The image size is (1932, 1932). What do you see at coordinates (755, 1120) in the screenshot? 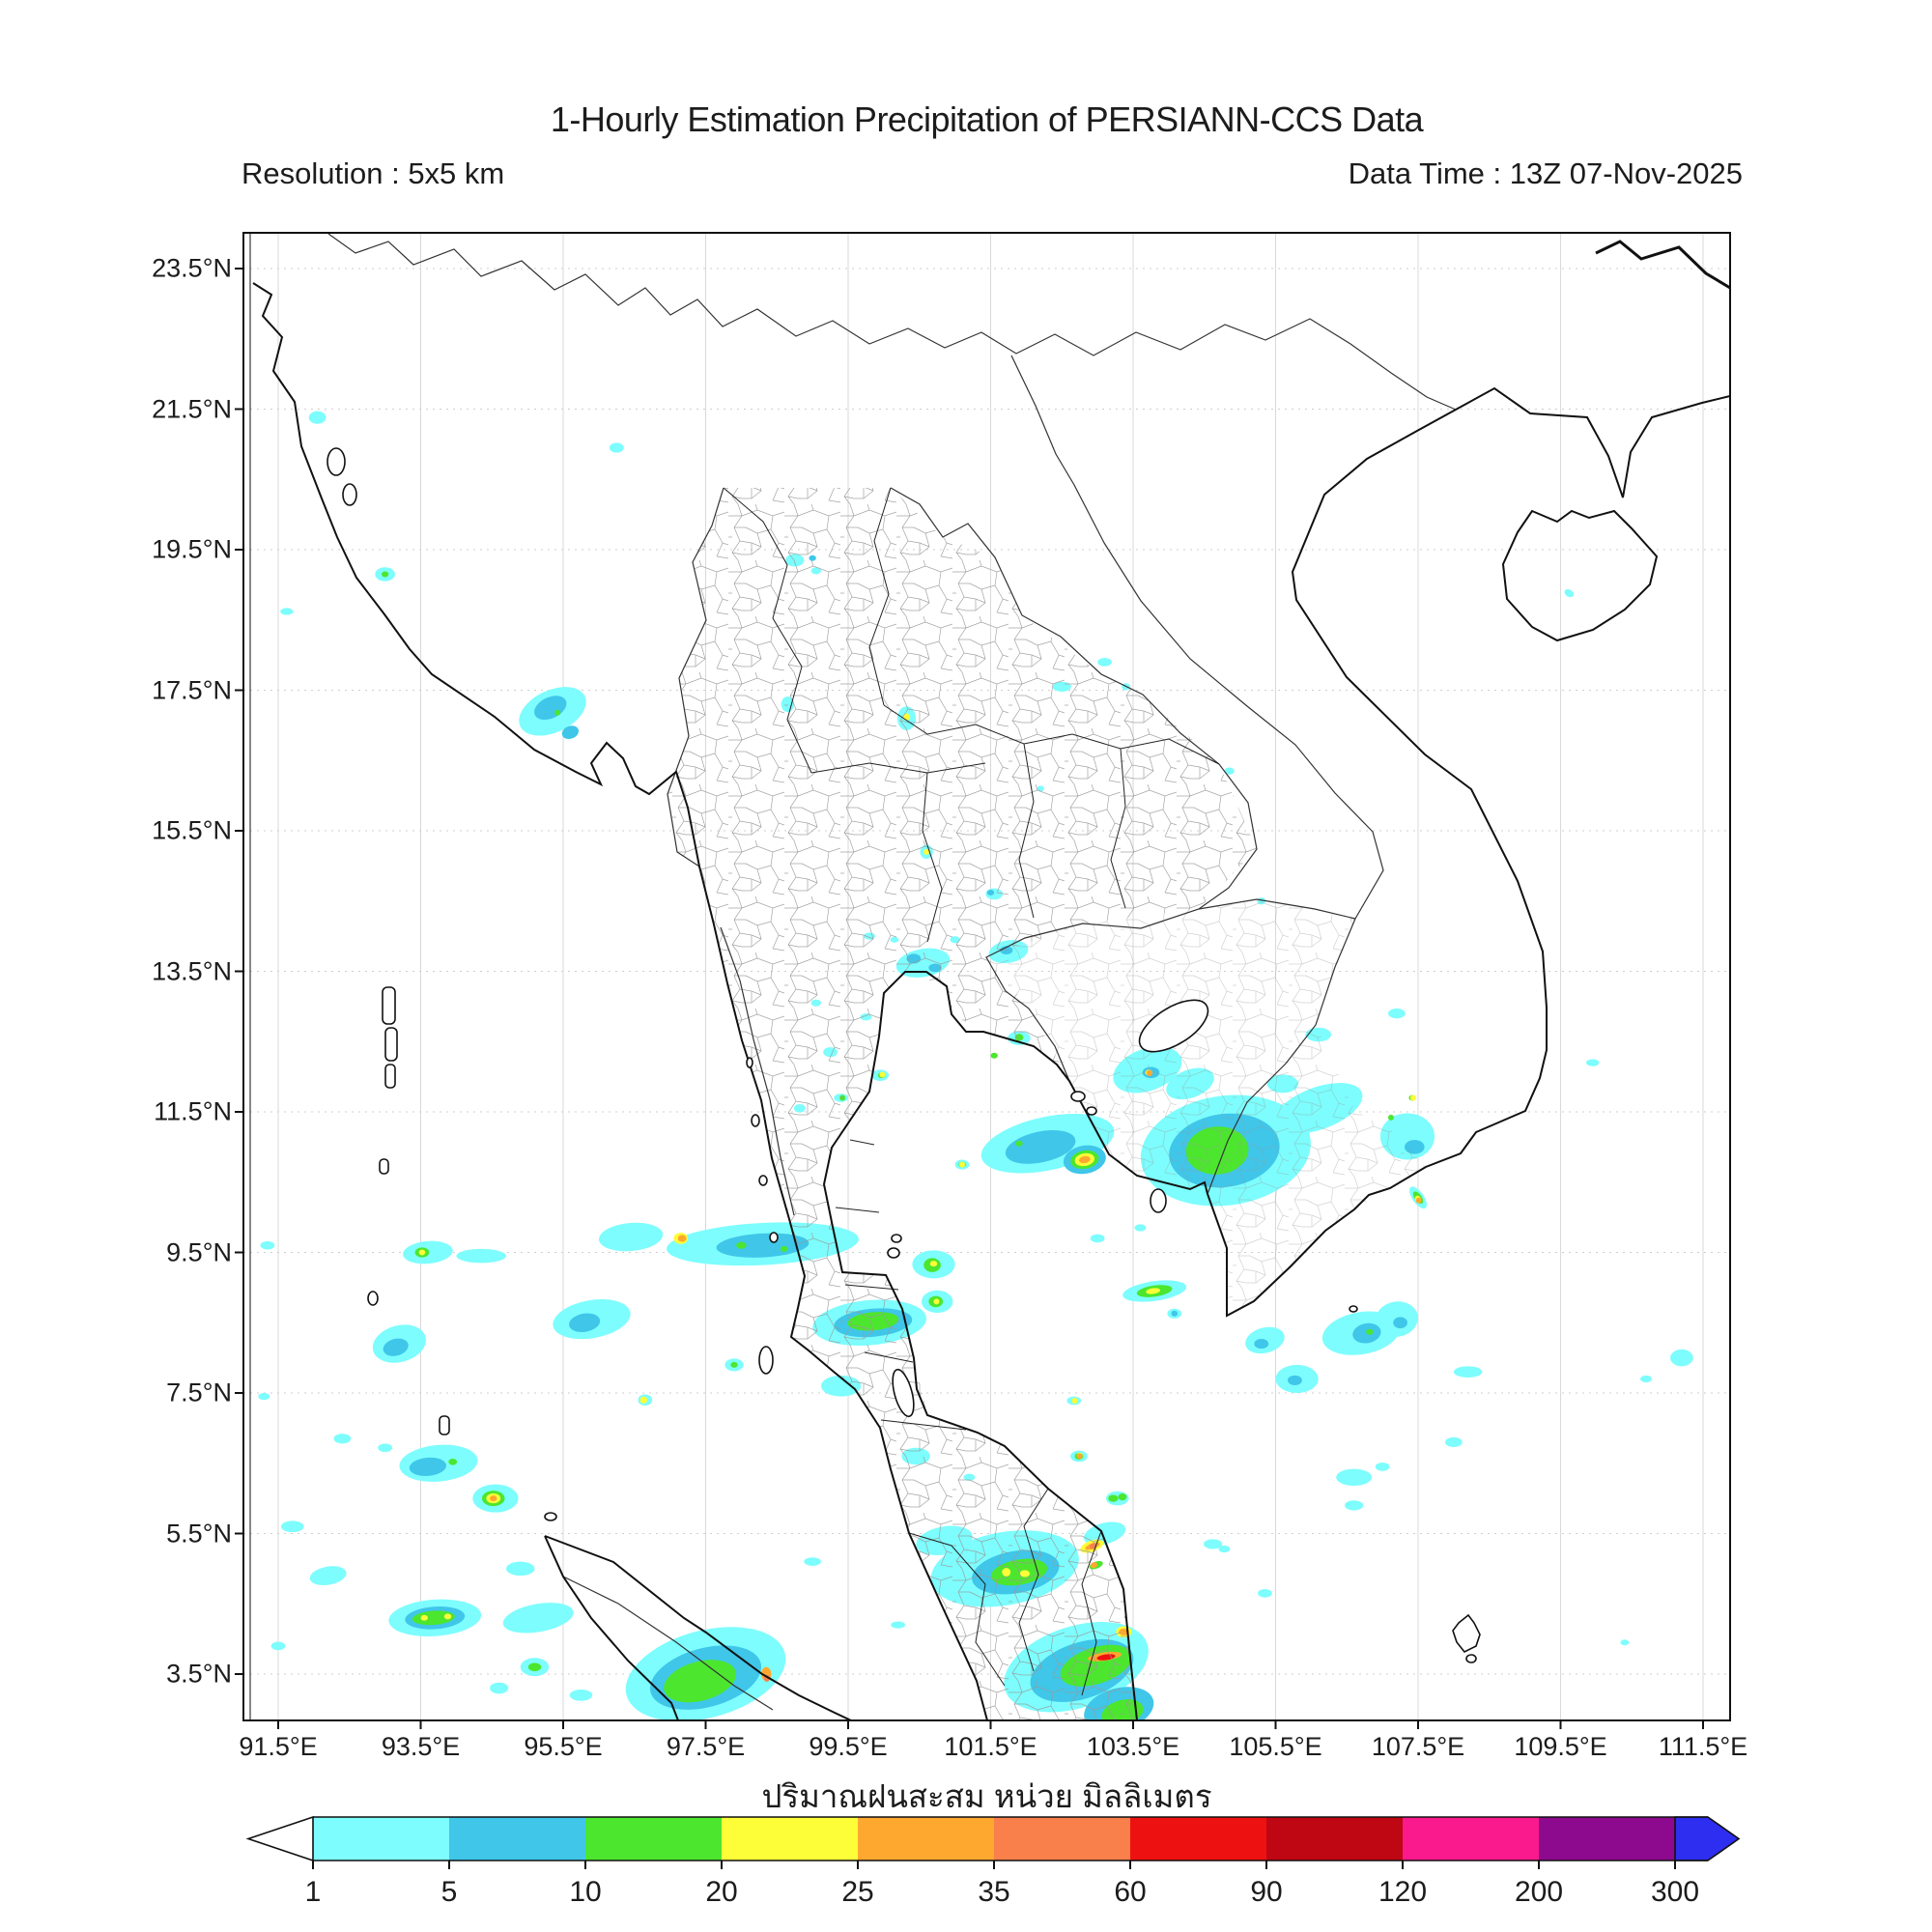
I see `mergui-islands` at bounding box center [755, 1120].